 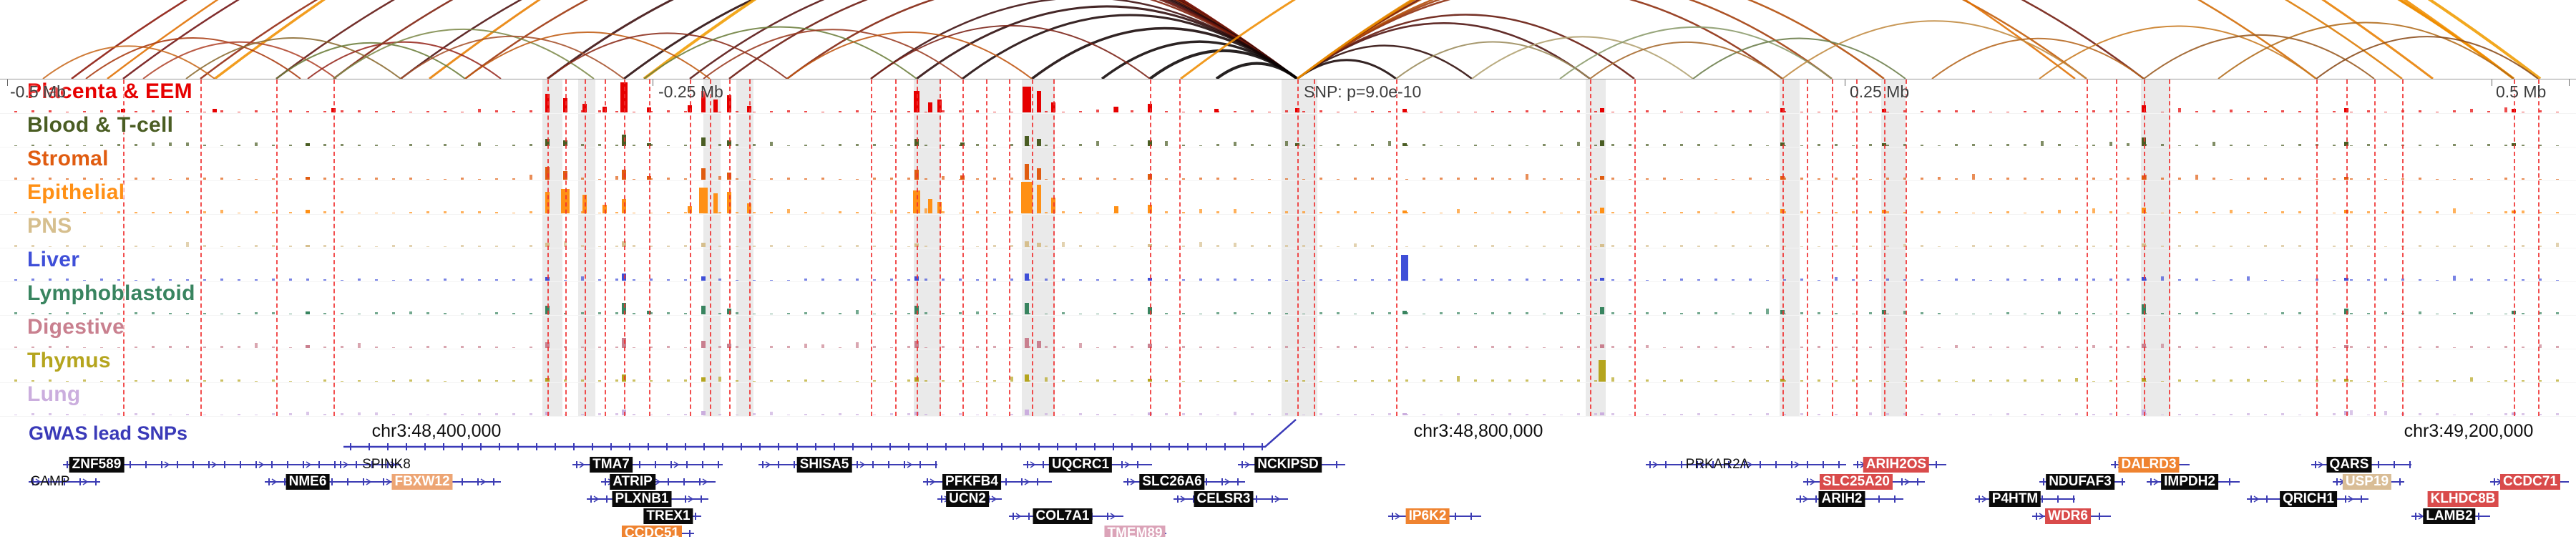 I want to click on gene-label: QRICH1, so click(x=2308, y=499).